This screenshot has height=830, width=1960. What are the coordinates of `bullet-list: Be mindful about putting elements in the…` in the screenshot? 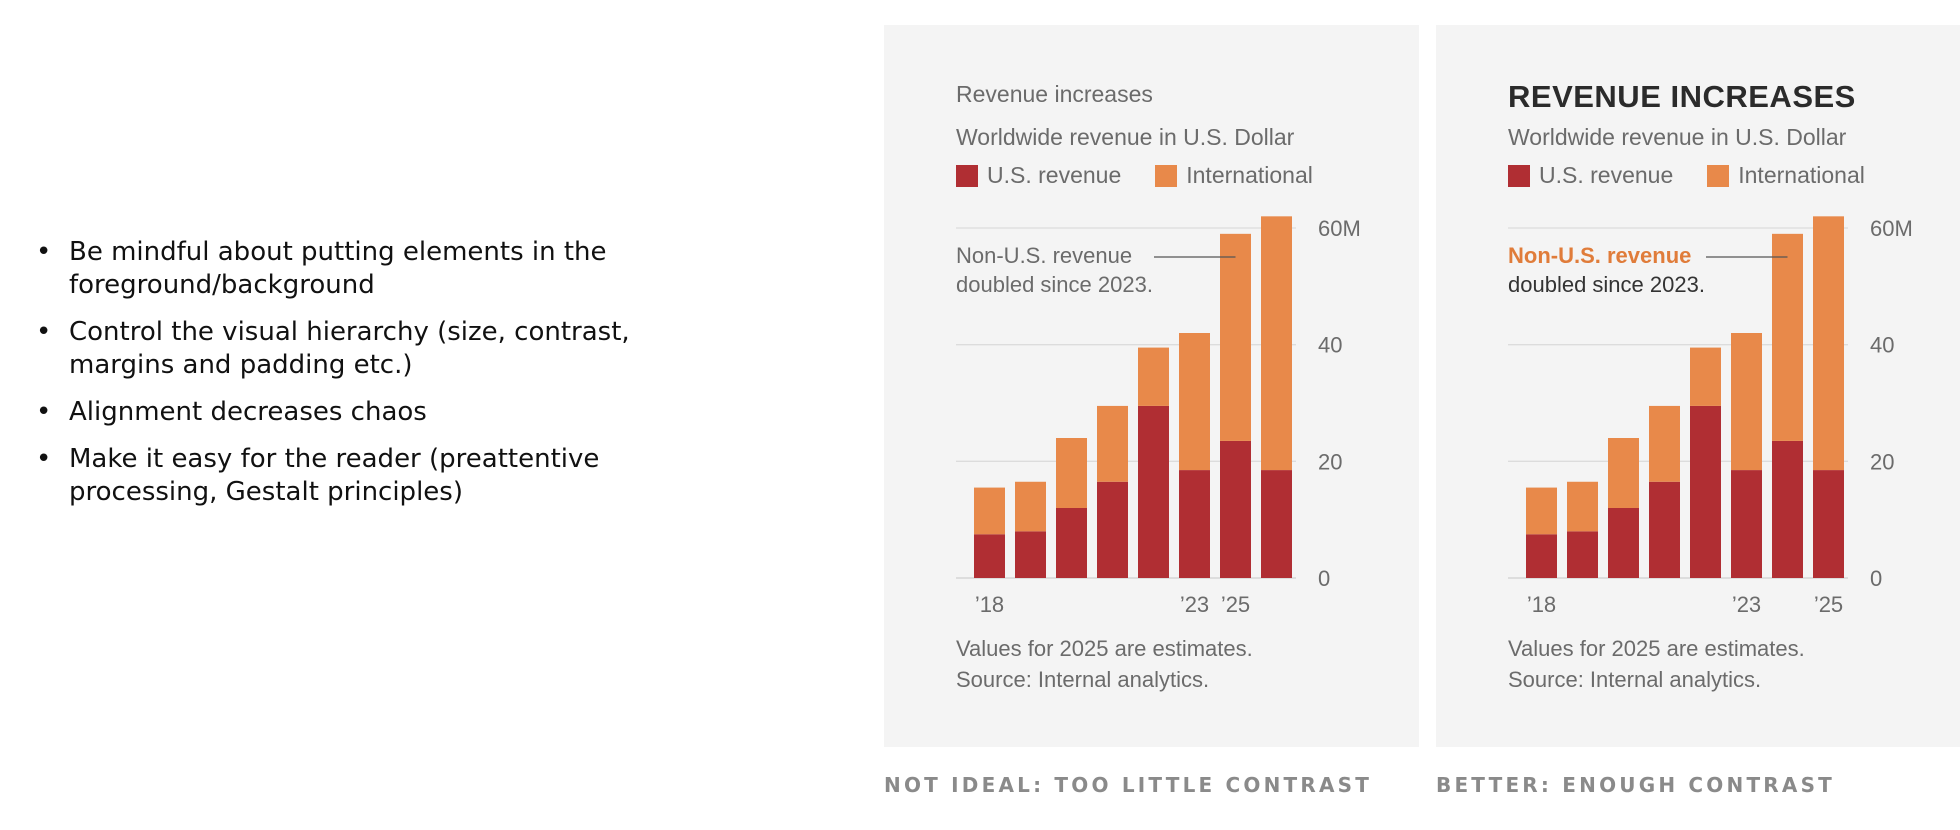 It's located at (386, 379).